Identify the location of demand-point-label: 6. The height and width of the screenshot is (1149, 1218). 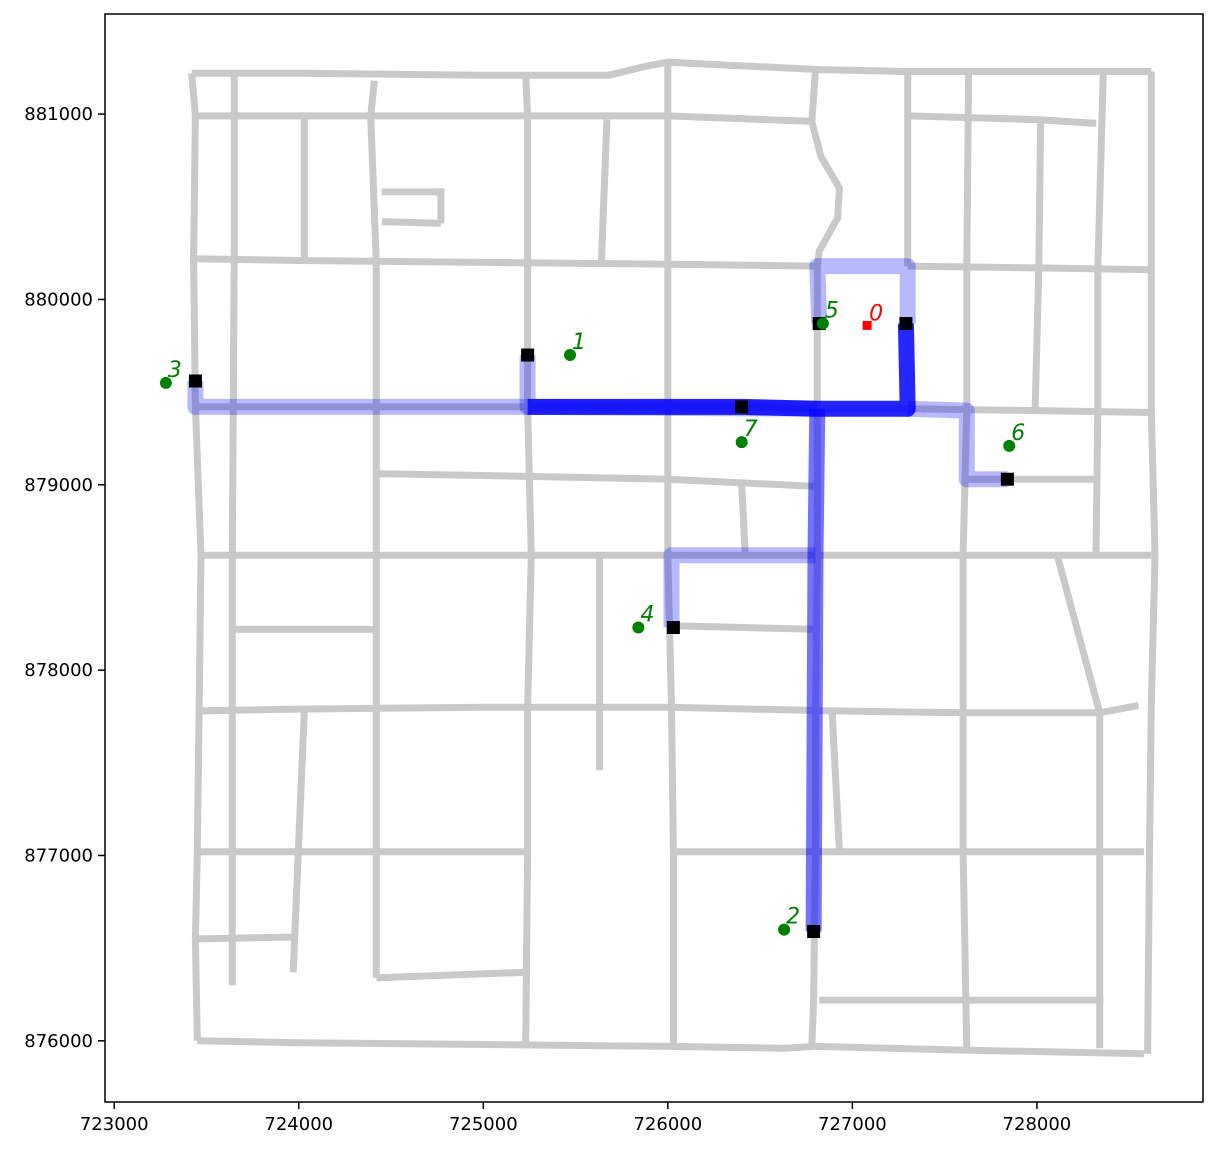
(1018, 433).